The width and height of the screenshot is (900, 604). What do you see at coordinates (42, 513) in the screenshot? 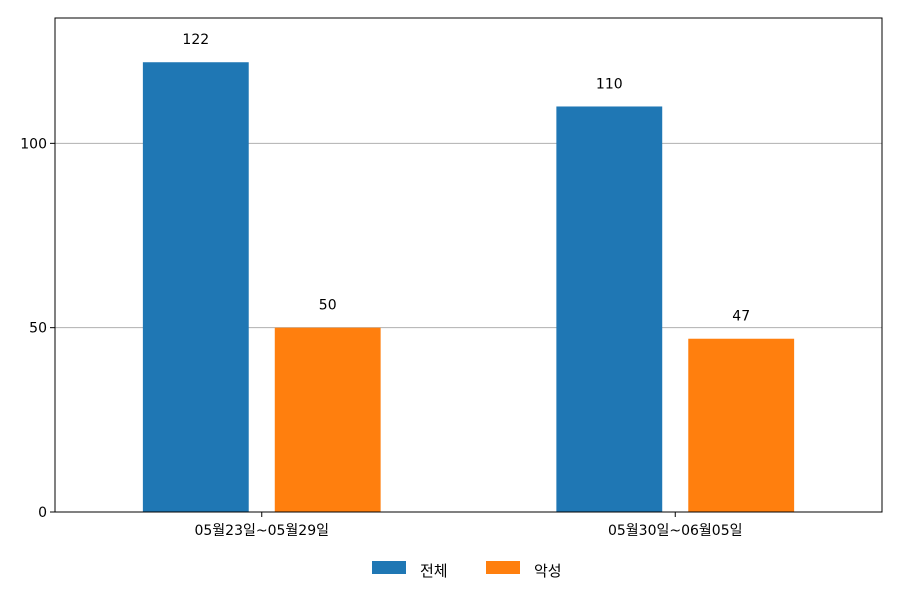
I see `y-tick-label: 0` at bounding box center [42, 513].